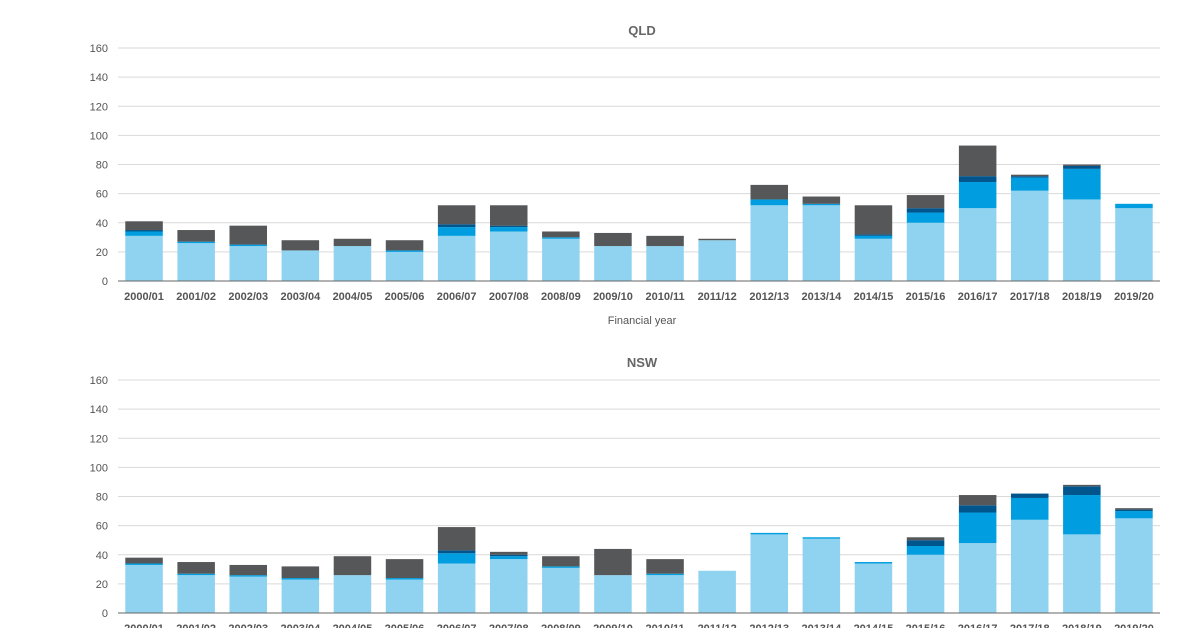  What do you see at coordinates (300, 297) in the screenshot?
I see `chart-qld-xtick-label: 2003/04` at bounding box center [300, 297].